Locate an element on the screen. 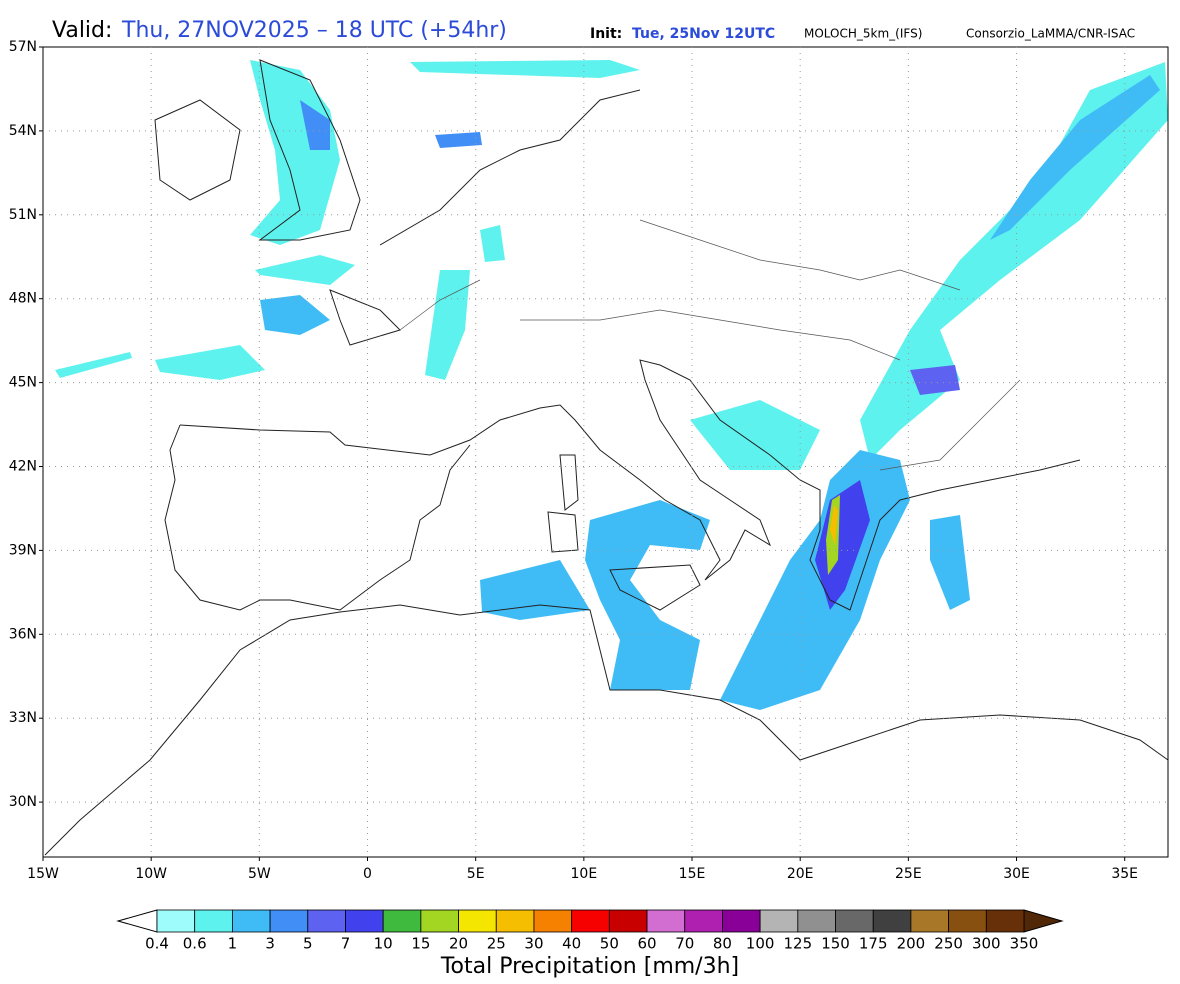 The image size is (1180, 984). colorbar-label: 100 is located at coordinates (760, 944).